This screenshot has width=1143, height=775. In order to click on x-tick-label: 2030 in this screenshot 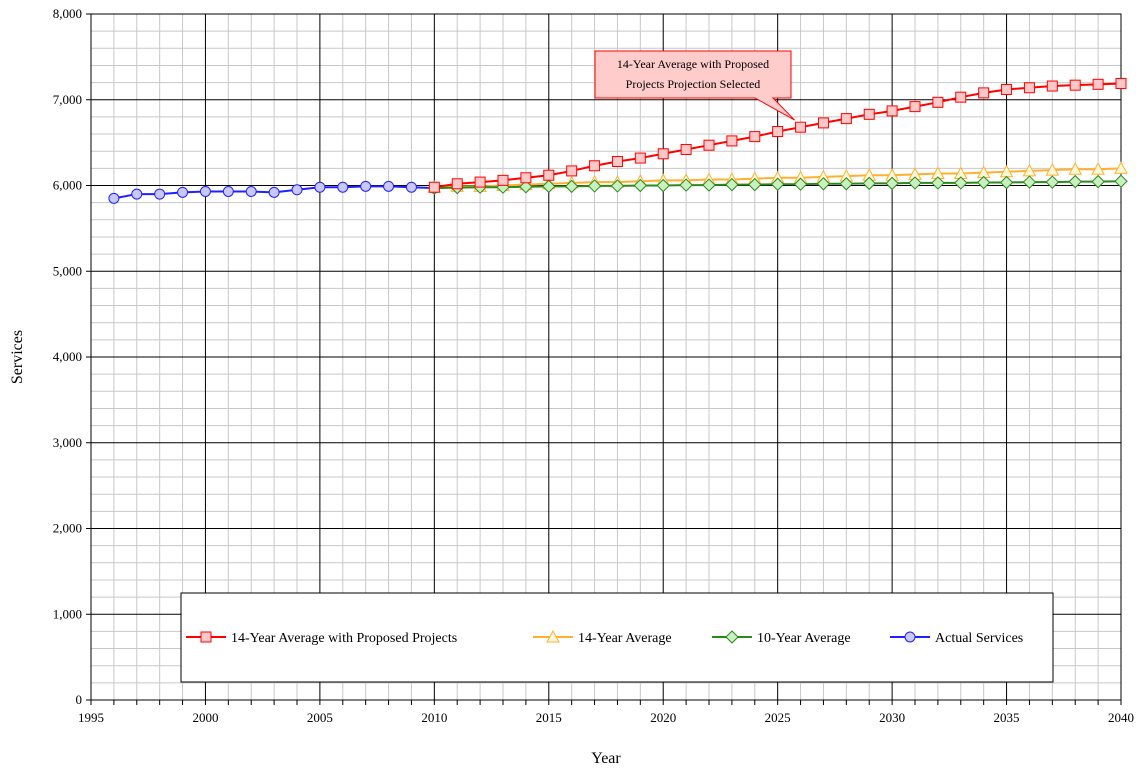, I will do `click(892, 717)`.